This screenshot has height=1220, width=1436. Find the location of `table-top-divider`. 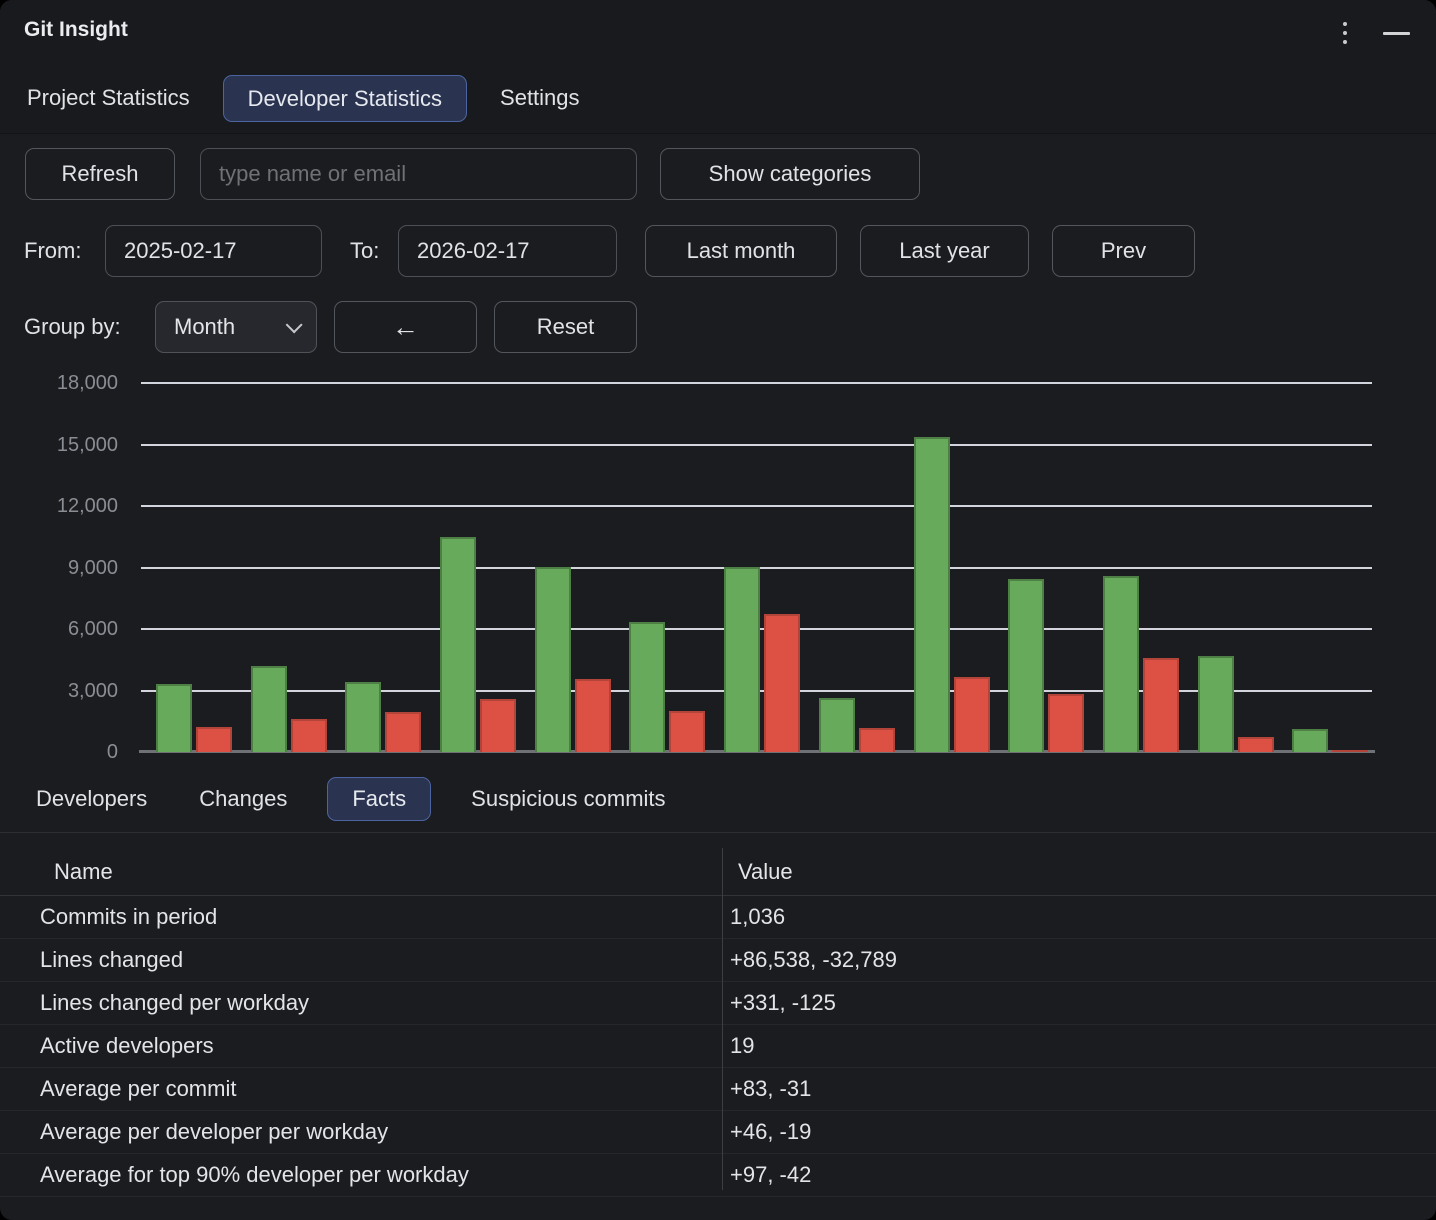

table-top-divider is located at coordinates (718, 832).